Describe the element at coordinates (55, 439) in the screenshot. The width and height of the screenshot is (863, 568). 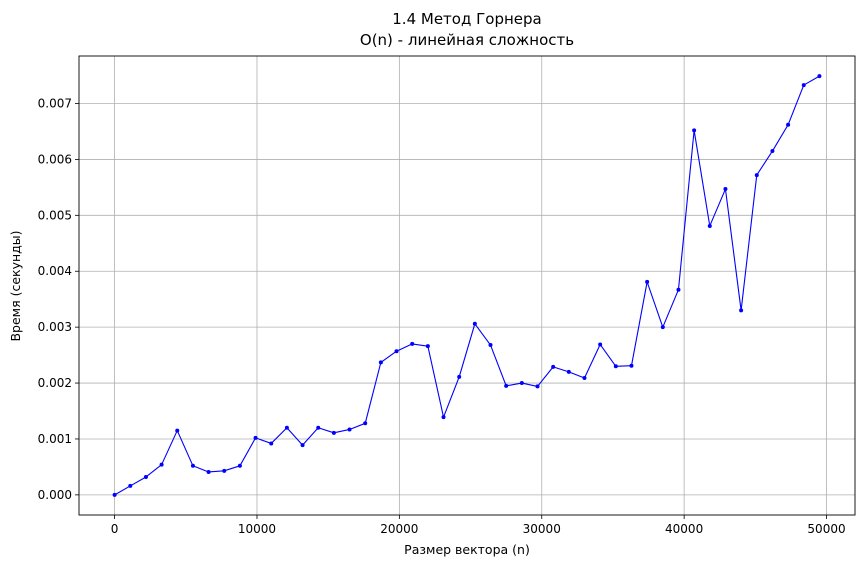
I see `y-tick-label: 0.001` at that location.